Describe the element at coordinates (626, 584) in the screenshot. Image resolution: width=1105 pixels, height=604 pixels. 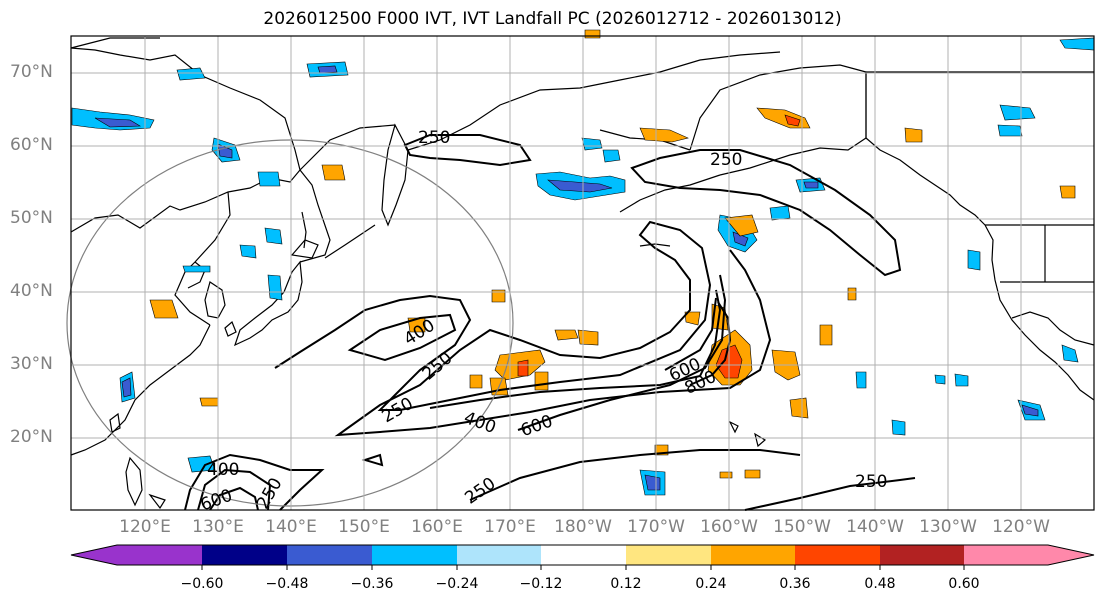
I see `colorbar-tick-label: 0.12` at that location.